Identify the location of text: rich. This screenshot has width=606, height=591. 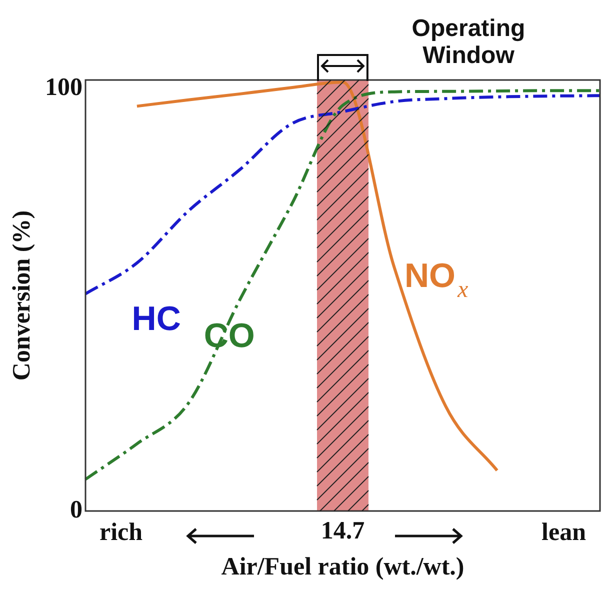
(121, 532).